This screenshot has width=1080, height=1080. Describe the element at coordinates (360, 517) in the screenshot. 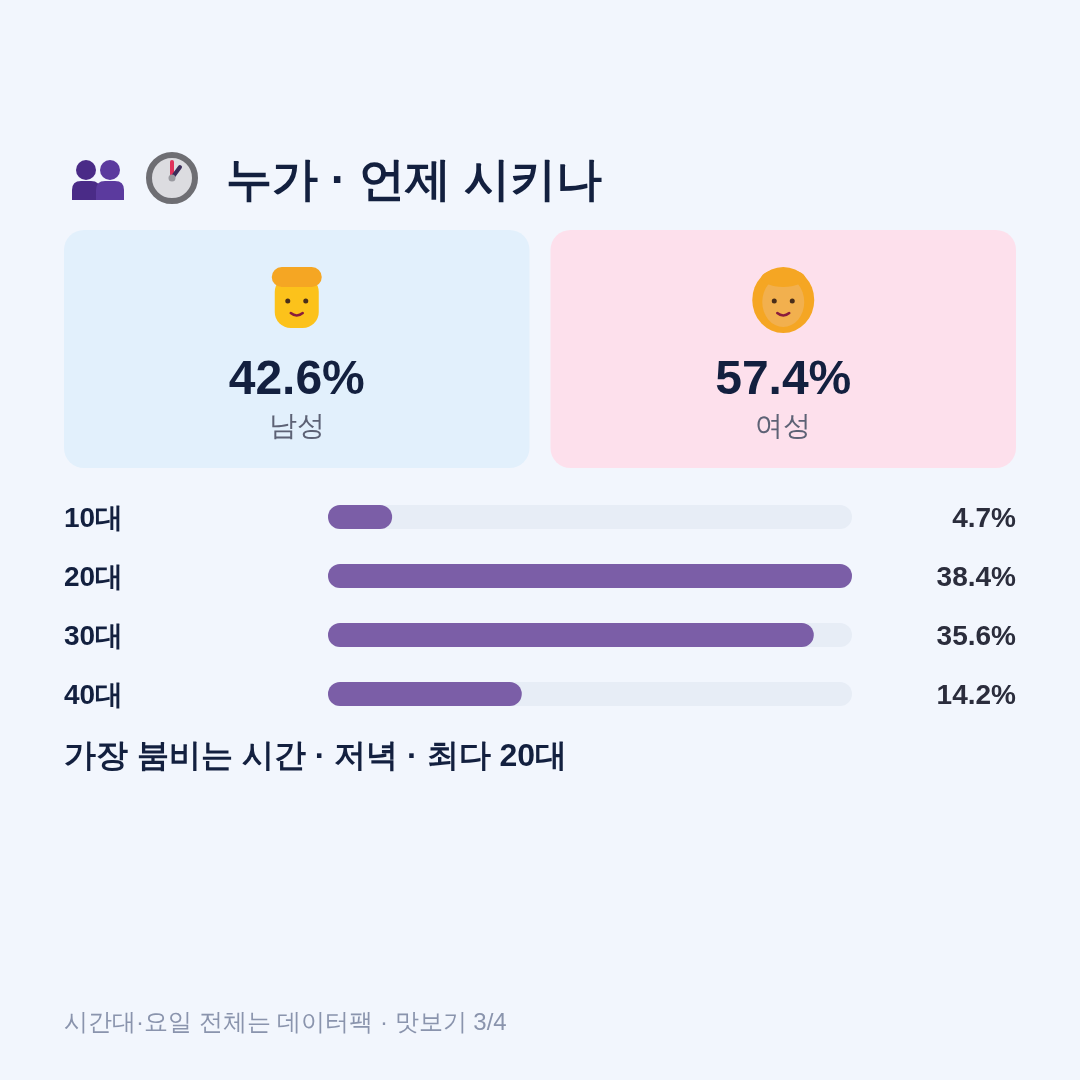

I see `bar` at that location.